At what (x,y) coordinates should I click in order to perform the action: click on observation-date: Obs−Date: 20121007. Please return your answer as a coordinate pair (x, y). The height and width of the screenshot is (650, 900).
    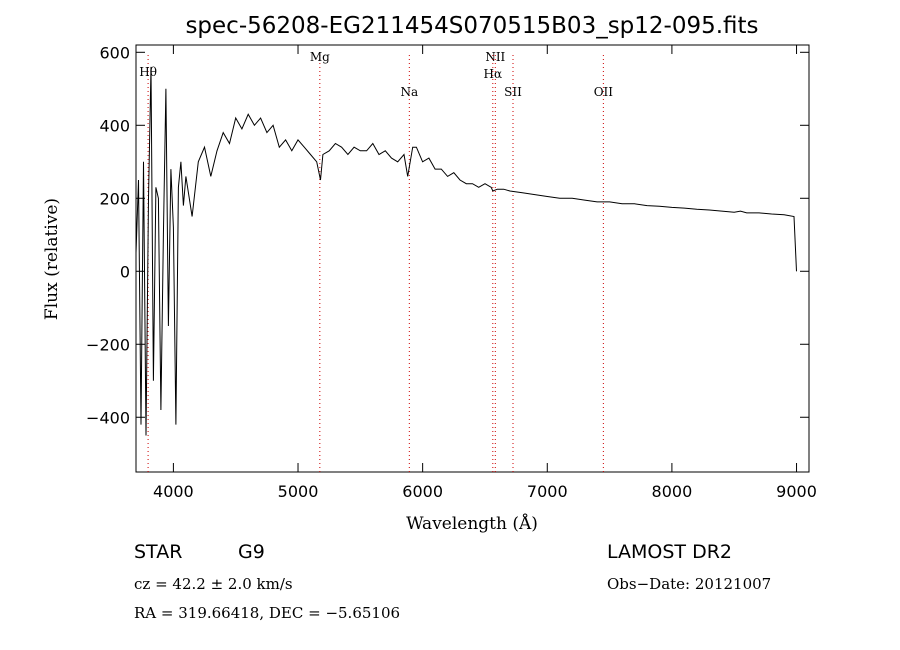
    Looking at the image, I should click on (689, 584).